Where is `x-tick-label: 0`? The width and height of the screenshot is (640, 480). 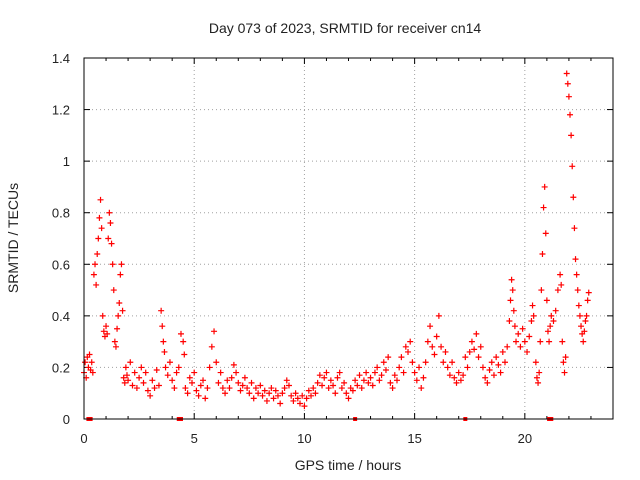 x-tick-label: 0 is located at coordinates (83, 438).